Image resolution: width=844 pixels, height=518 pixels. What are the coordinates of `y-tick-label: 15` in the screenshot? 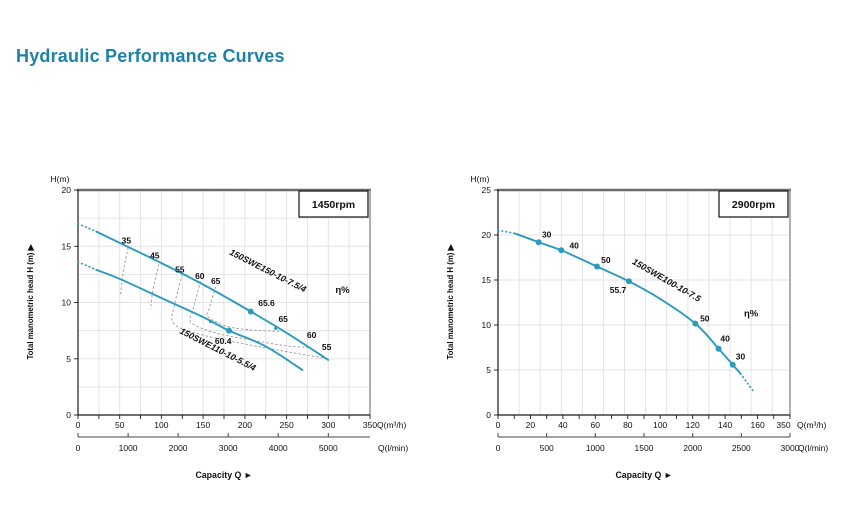 It's located at (487, 280).